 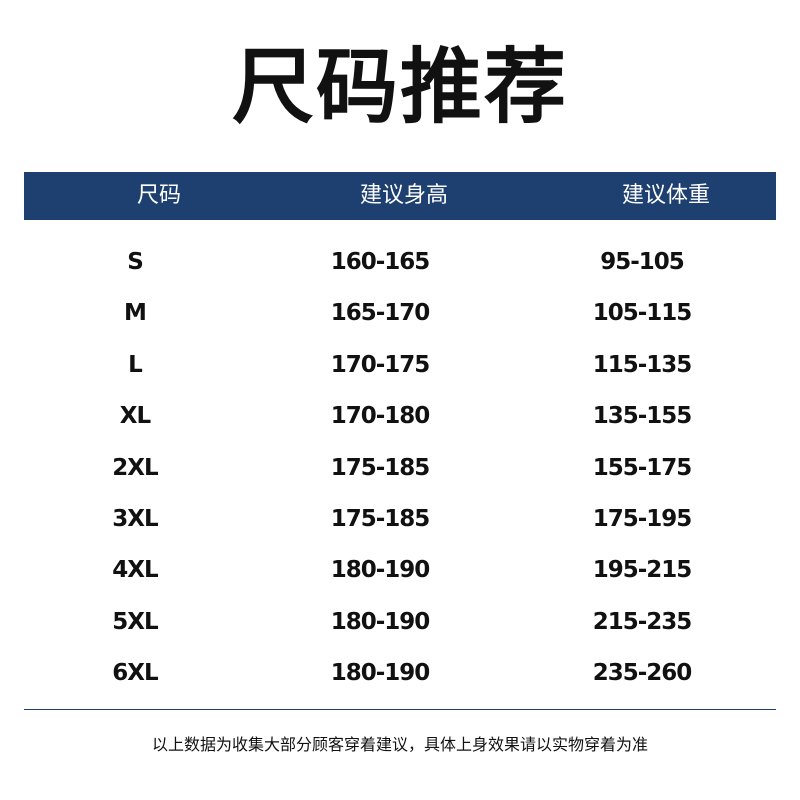 I want to click on cell-size: 2XL, so click(x=135, y=467).